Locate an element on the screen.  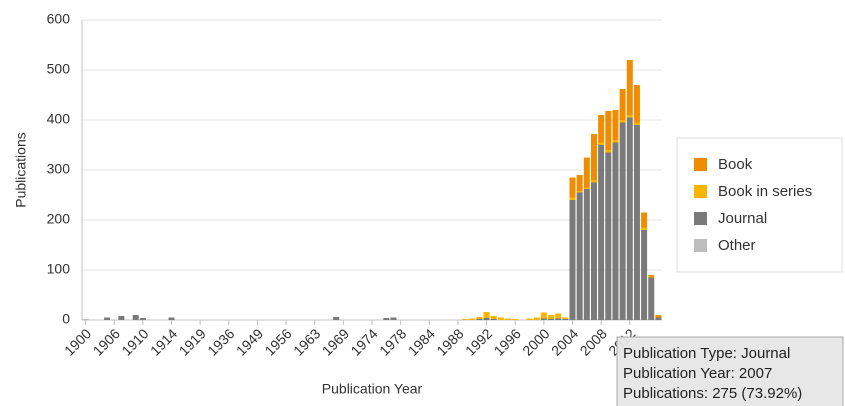
tooltip-line: Publications: 275 (73.92%) is located at coordinates (712, 393).